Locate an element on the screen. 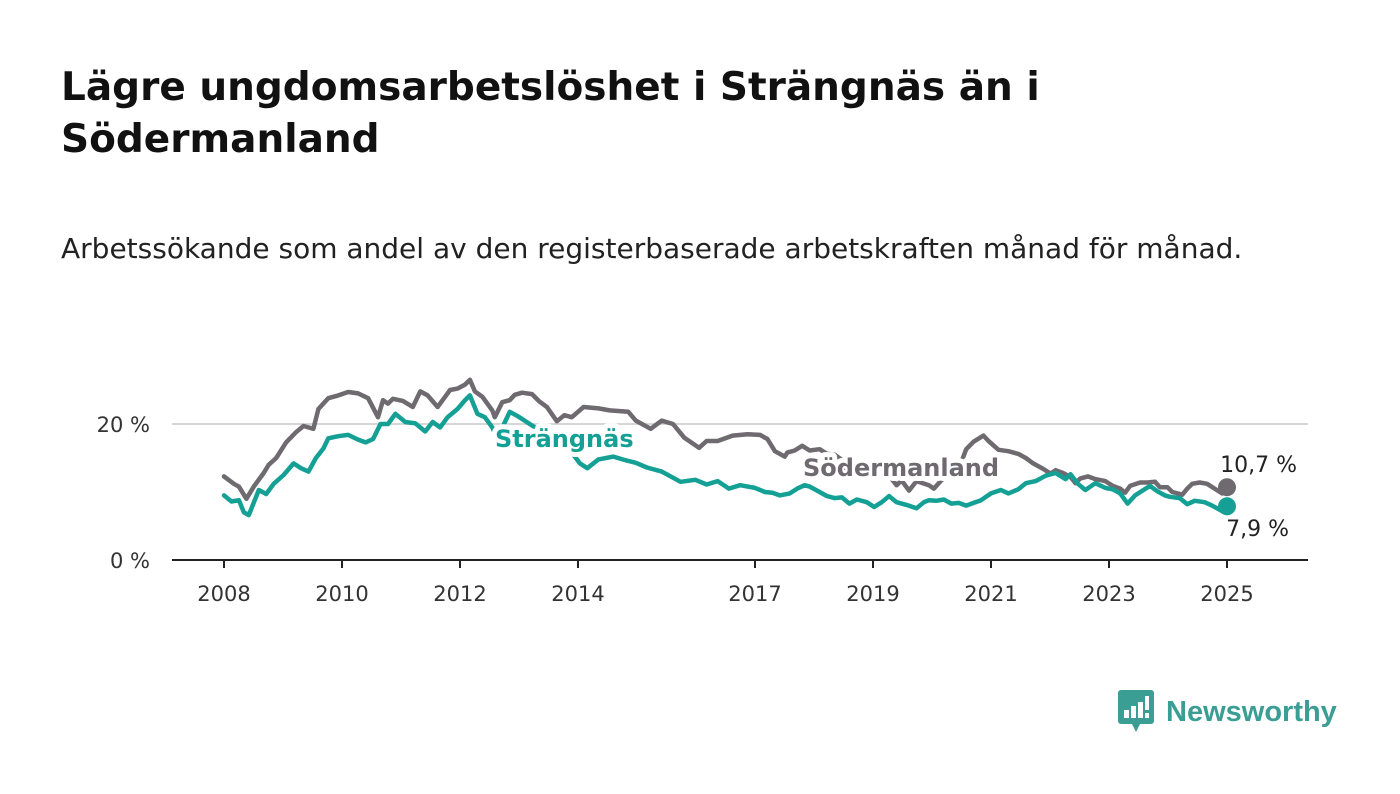 The image size is (1400, 794). series-lines is located at coordinates (728, 447).